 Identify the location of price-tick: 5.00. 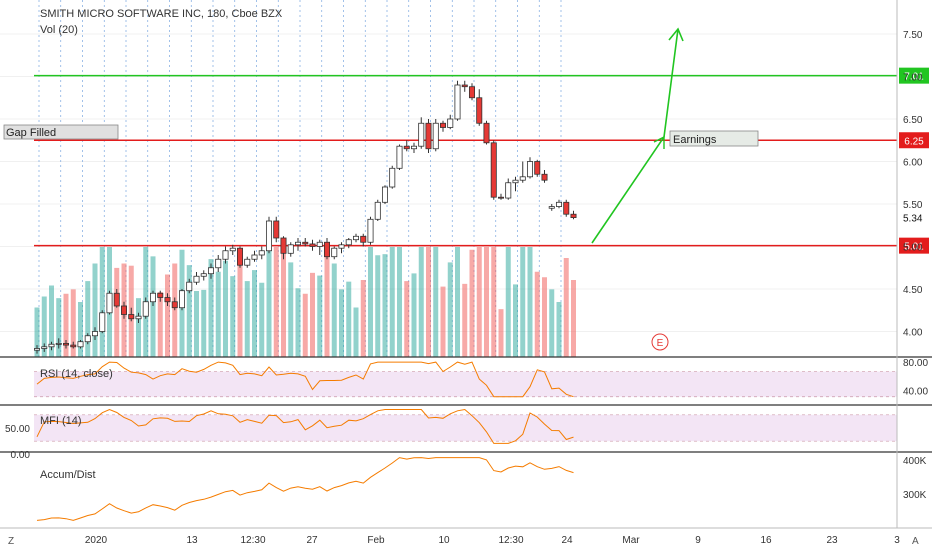
(913, 248).